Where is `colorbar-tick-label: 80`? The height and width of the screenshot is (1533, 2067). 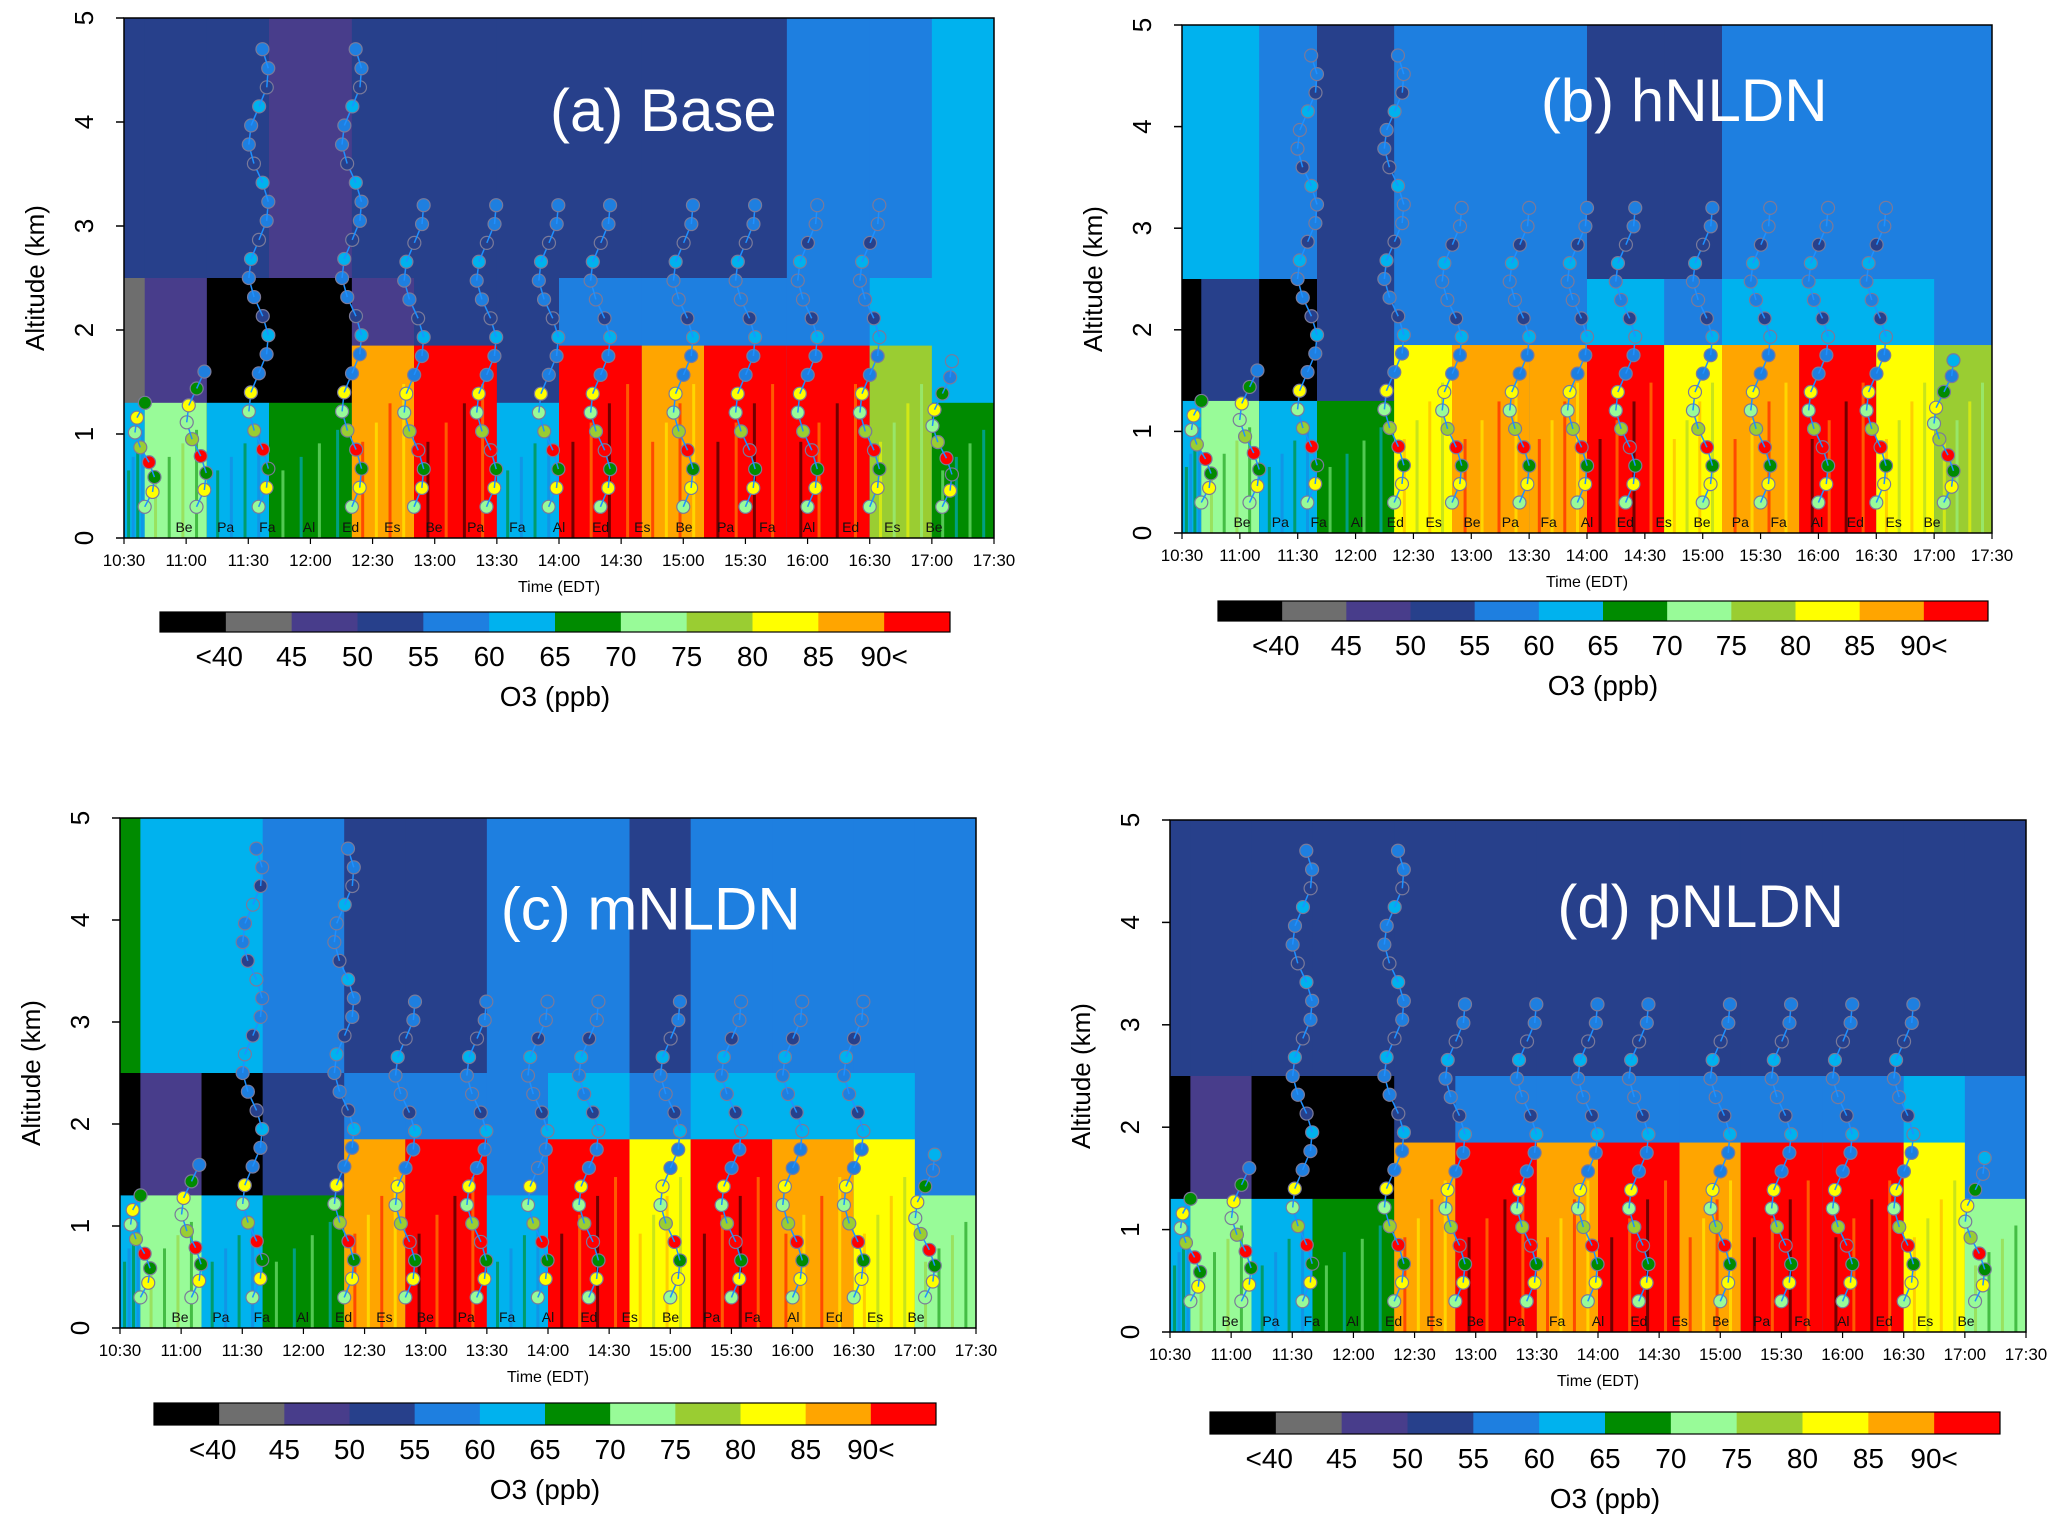 colorbar-tick-label: 80 is located at coordinates (740, 1449).